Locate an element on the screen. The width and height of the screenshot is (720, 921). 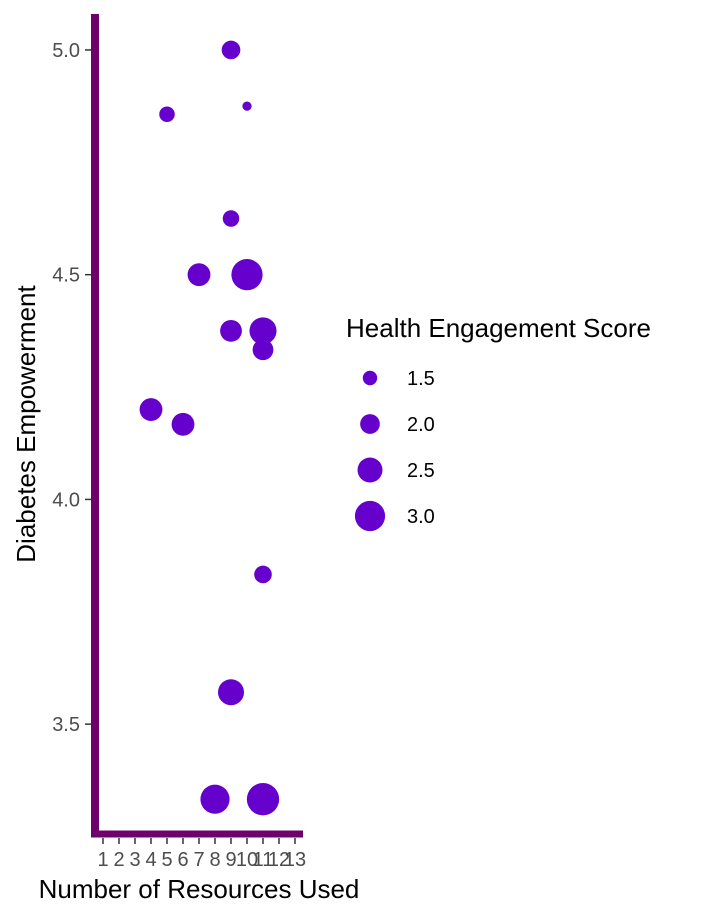
y-tick-label: 5.0 is located at coordinates (66, 51).